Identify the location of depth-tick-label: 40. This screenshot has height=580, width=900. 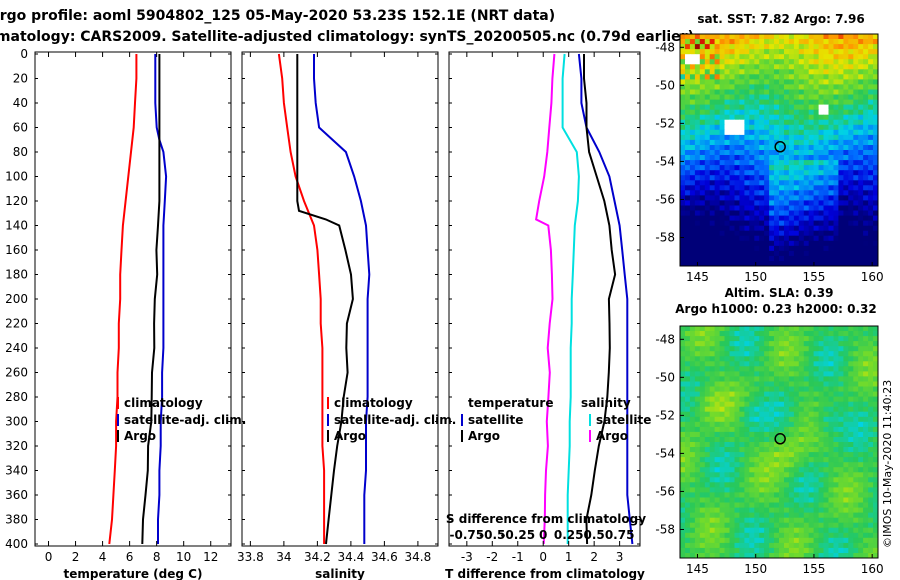
(20, 103).